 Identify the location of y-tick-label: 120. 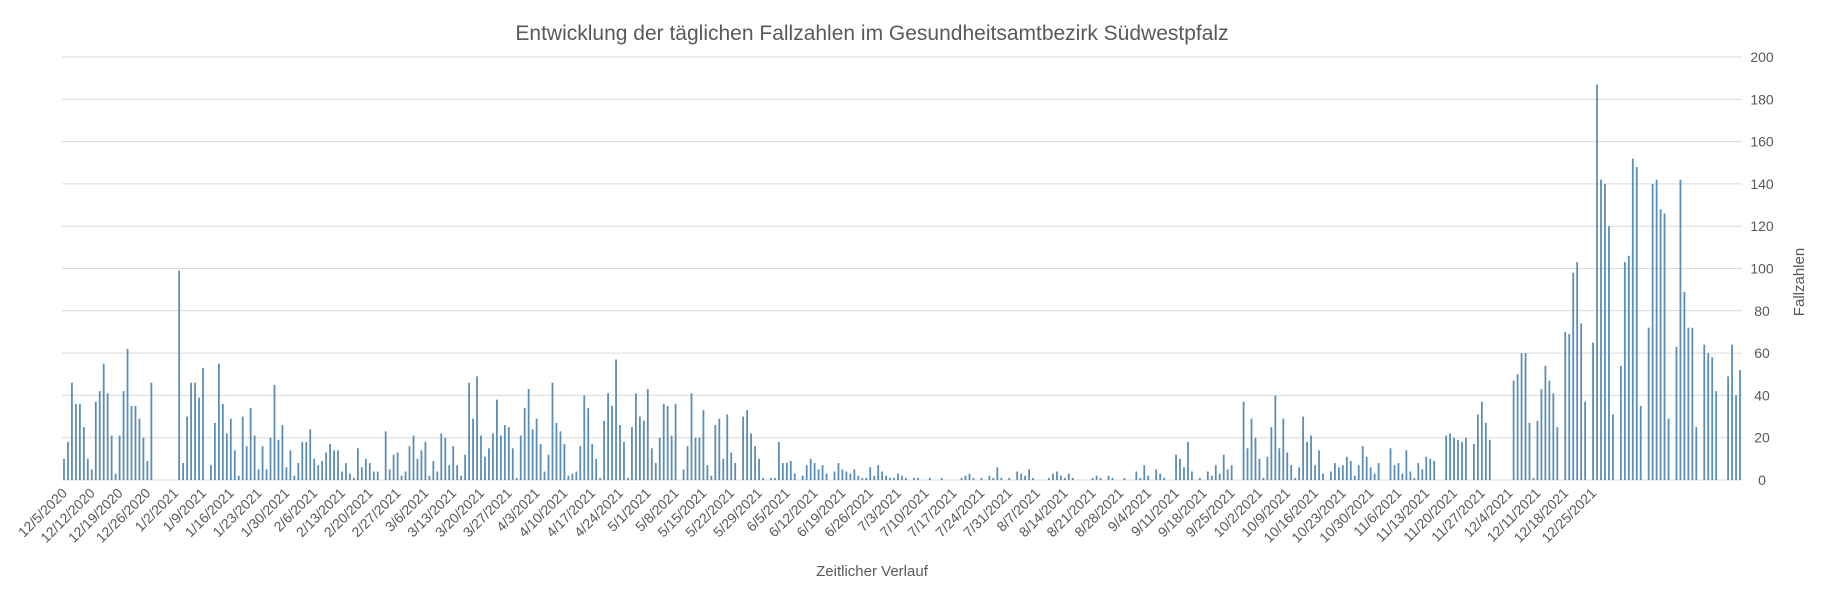
(1762, 226).